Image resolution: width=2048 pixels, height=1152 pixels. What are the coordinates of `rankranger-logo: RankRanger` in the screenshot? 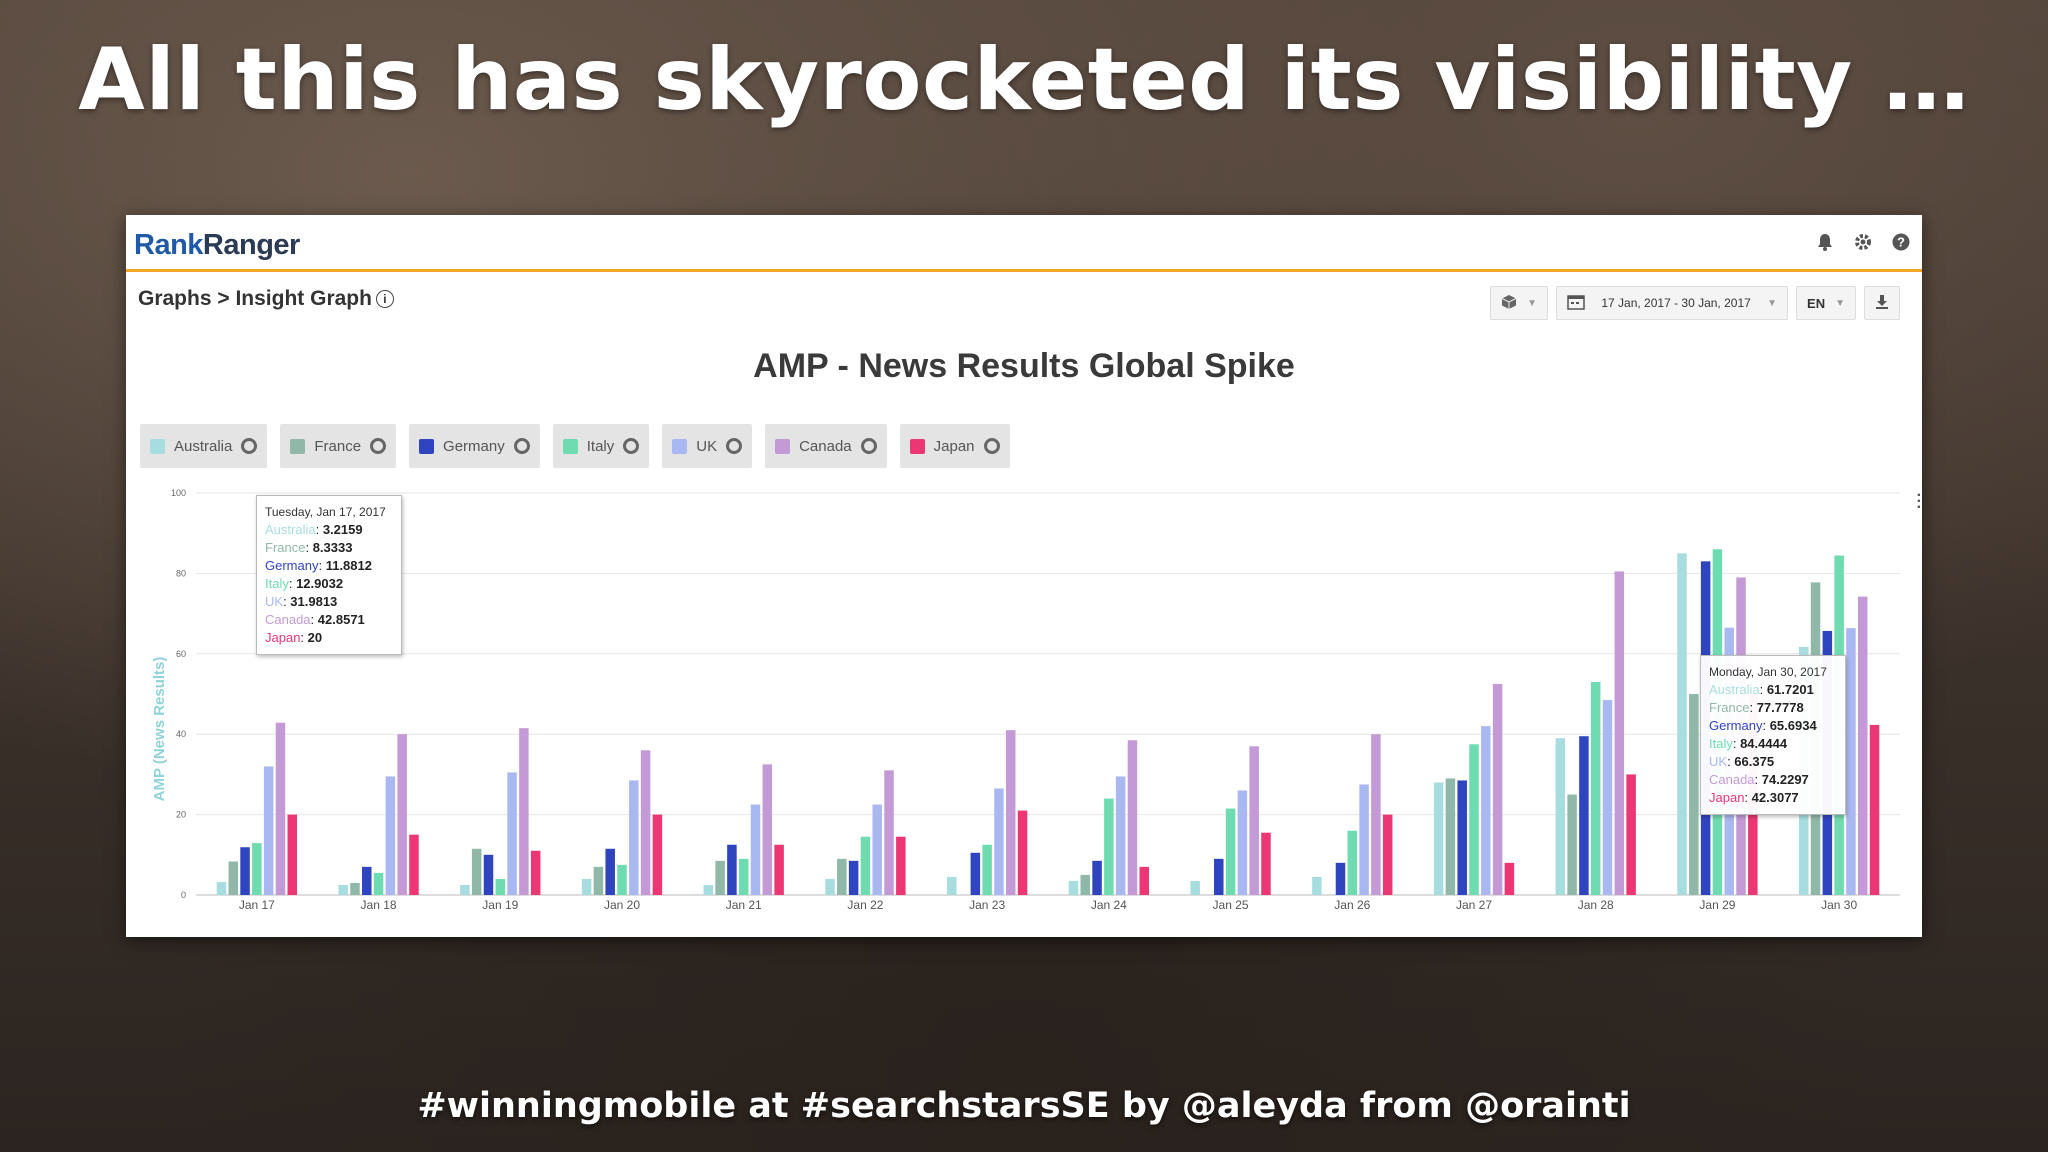 It's located at (217, 245).